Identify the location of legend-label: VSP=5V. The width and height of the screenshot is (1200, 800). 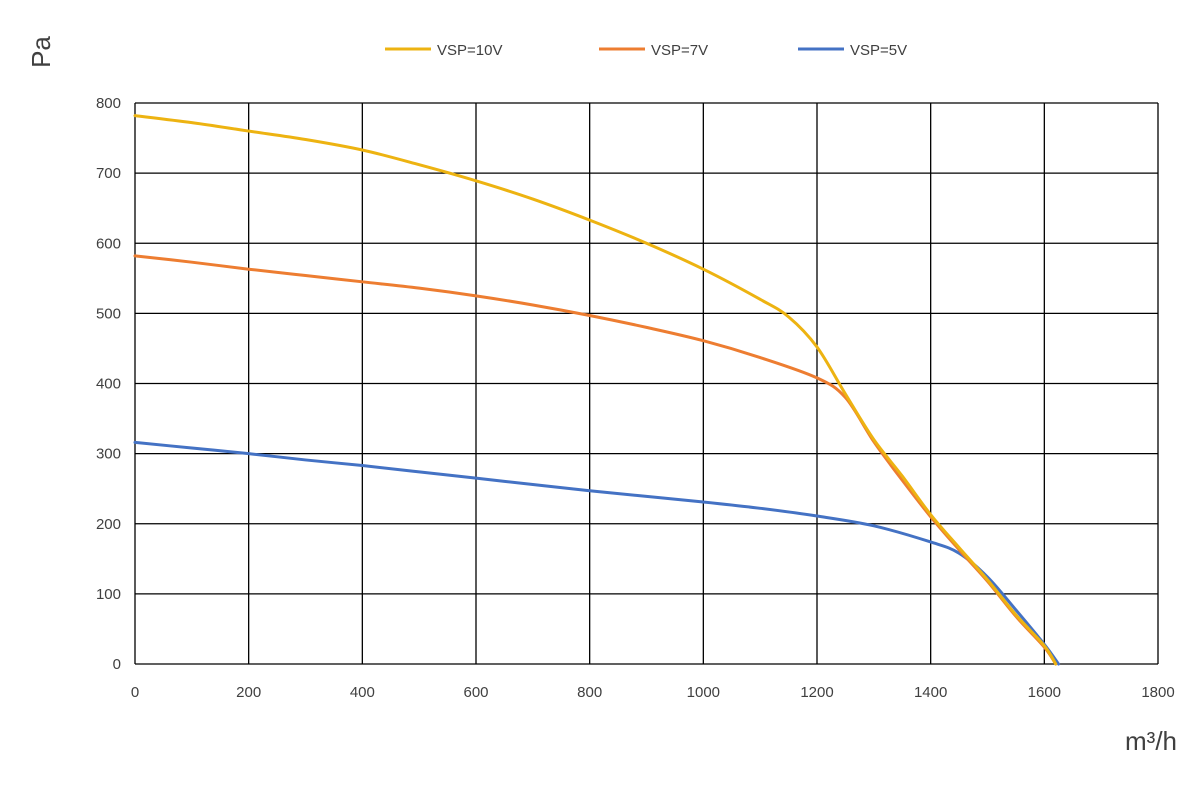
(878, 50).